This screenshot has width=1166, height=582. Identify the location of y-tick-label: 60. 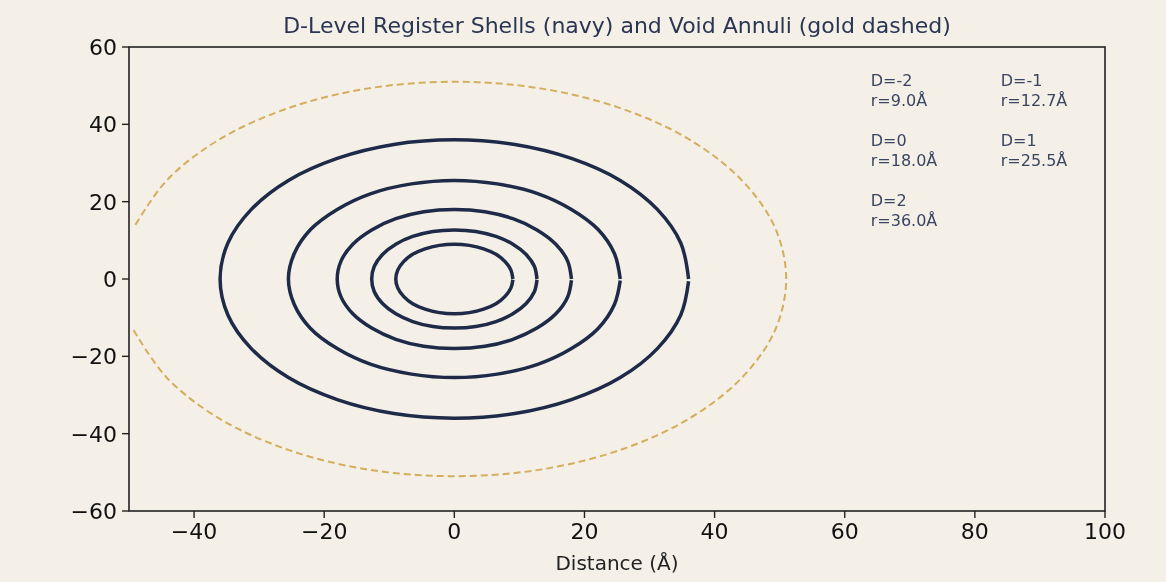
(103, 47).